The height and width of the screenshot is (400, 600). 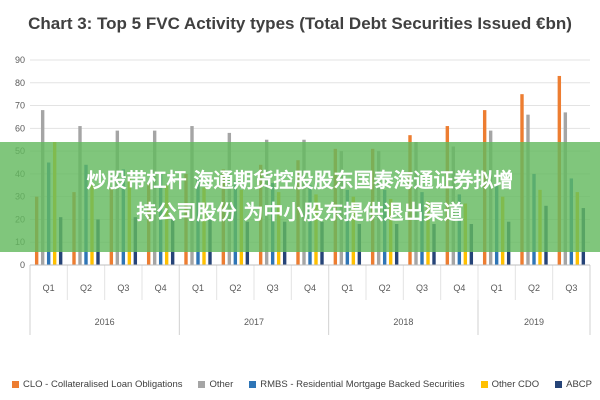 What do you see at coordinates (579, 384) in the screenshot?
I see `legend-label: ABCP` at bounding box center [579, 384].